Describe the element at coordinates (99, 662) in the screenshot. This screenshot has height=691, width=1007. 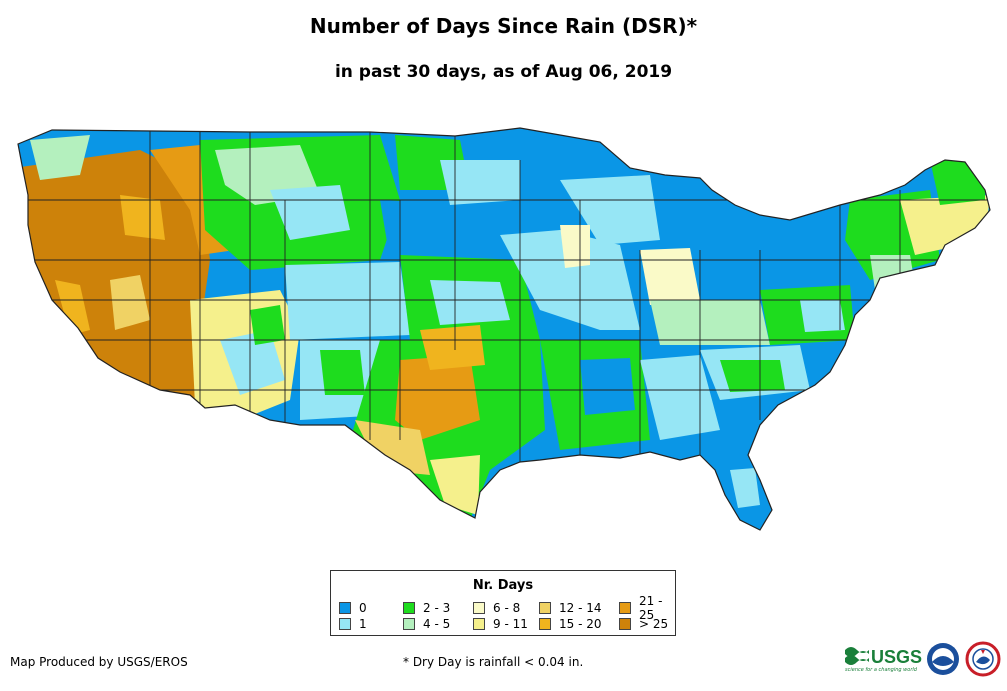
I see `credit-text: Map Produced by USGS/EROS` at that location.